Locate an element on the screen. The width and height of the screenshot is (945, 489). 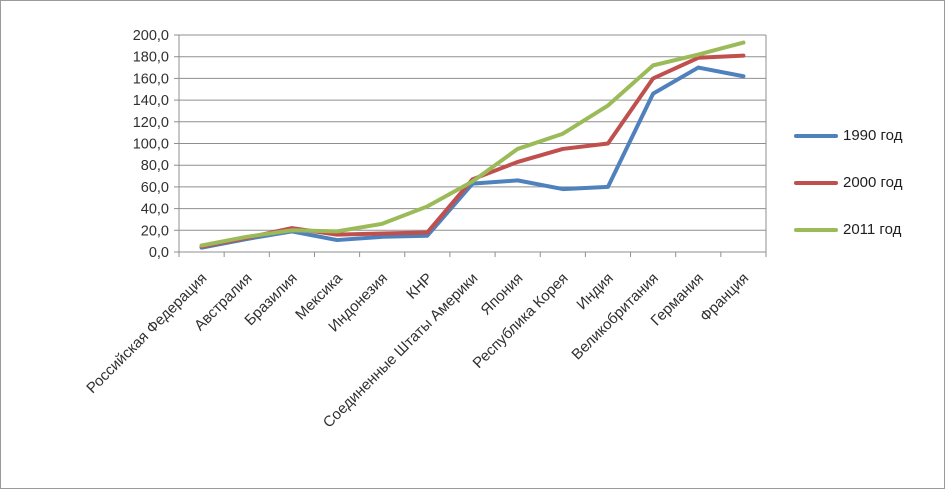
legend-item-1990: 1990 год is located at coordinates (848, 135).